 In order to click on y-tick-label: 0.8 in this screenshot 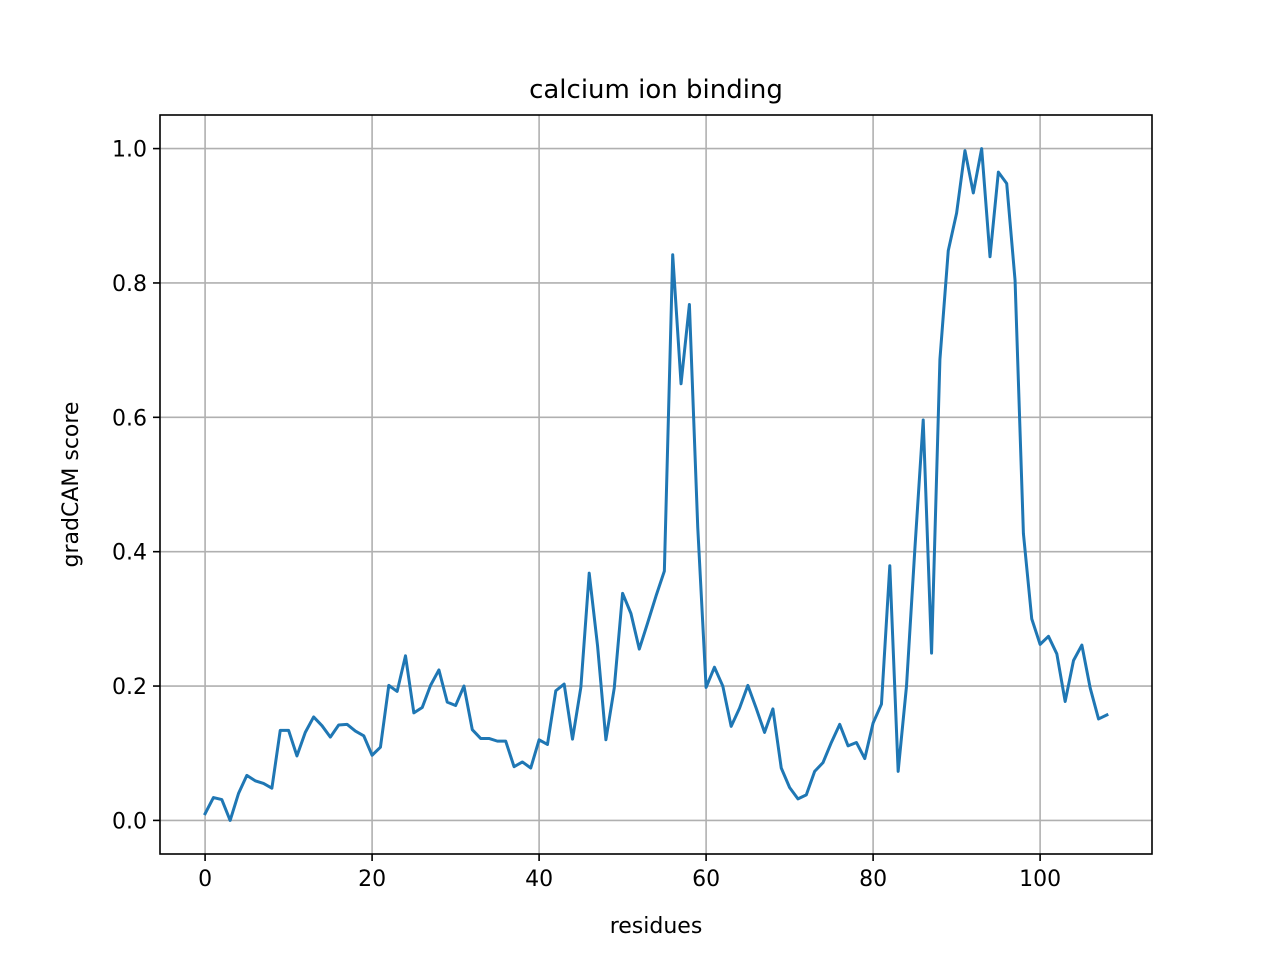, I will do `click(129, 284)`.